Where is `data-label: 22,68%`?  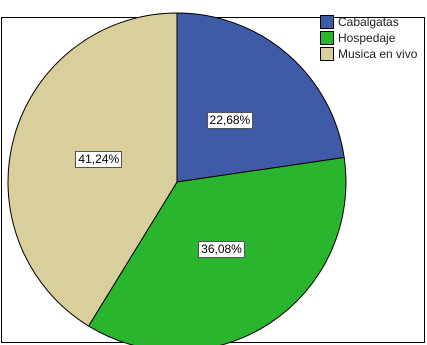 data-label: 22,68% is located at coordinates (230, 121).